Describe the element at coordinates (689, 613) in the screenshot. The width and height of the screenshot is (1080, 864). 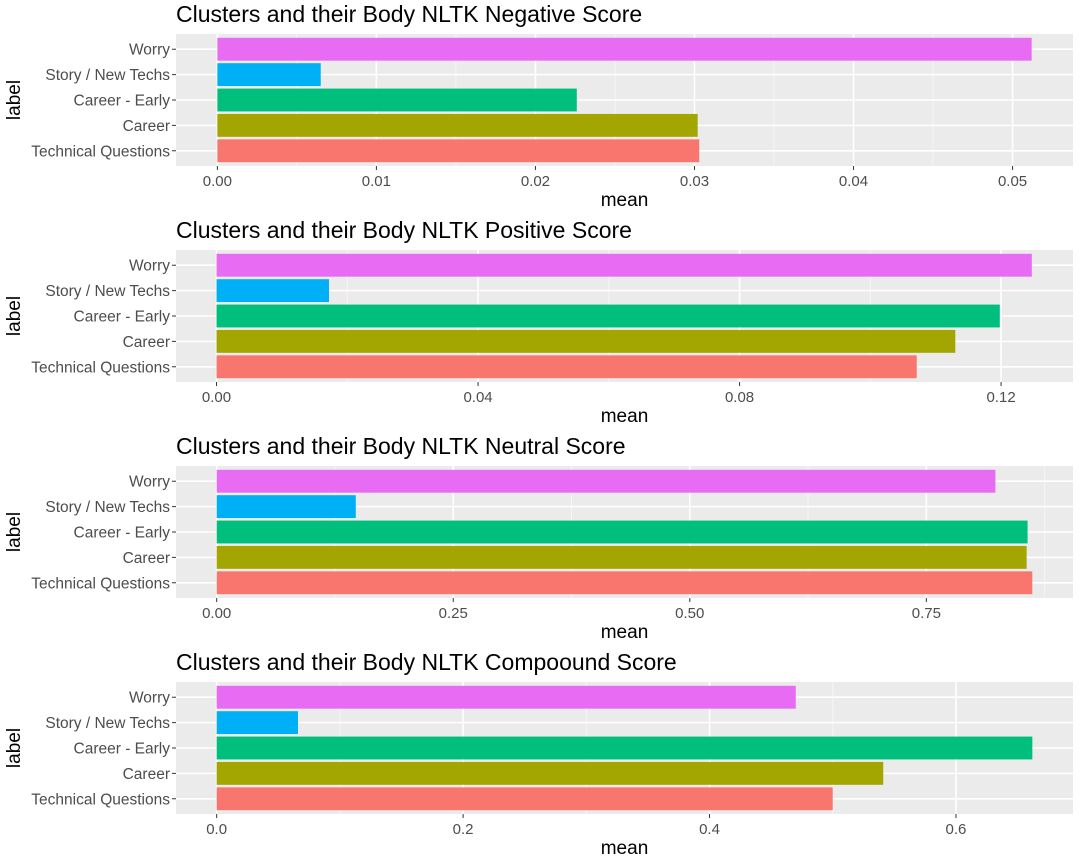
I see `x-tick-label: 0.50` at that location.